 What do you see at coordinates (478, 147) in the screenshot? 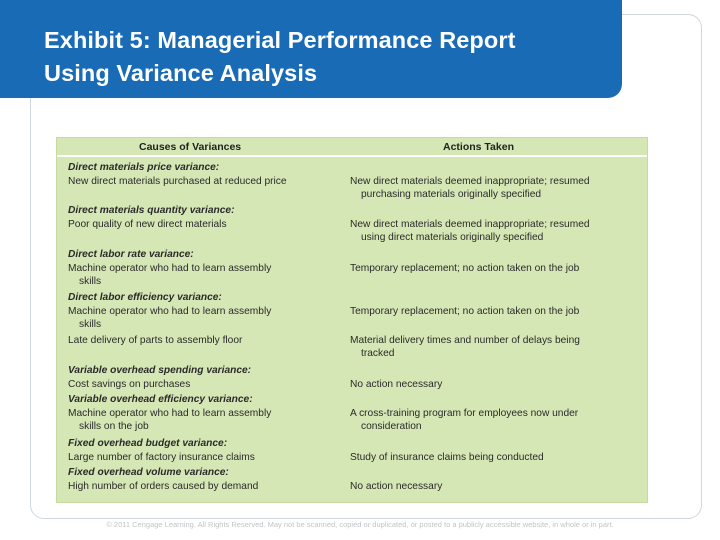
I see `column-header-actions: Actions Taken` at bounding box center [478, 147].